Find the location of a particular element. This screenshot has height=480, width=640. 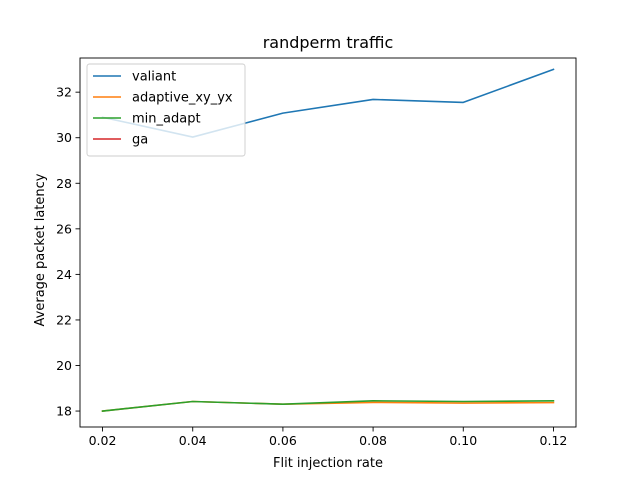

legend-entry-min-adapt: min_adapt is located at coordinates (166, 119).